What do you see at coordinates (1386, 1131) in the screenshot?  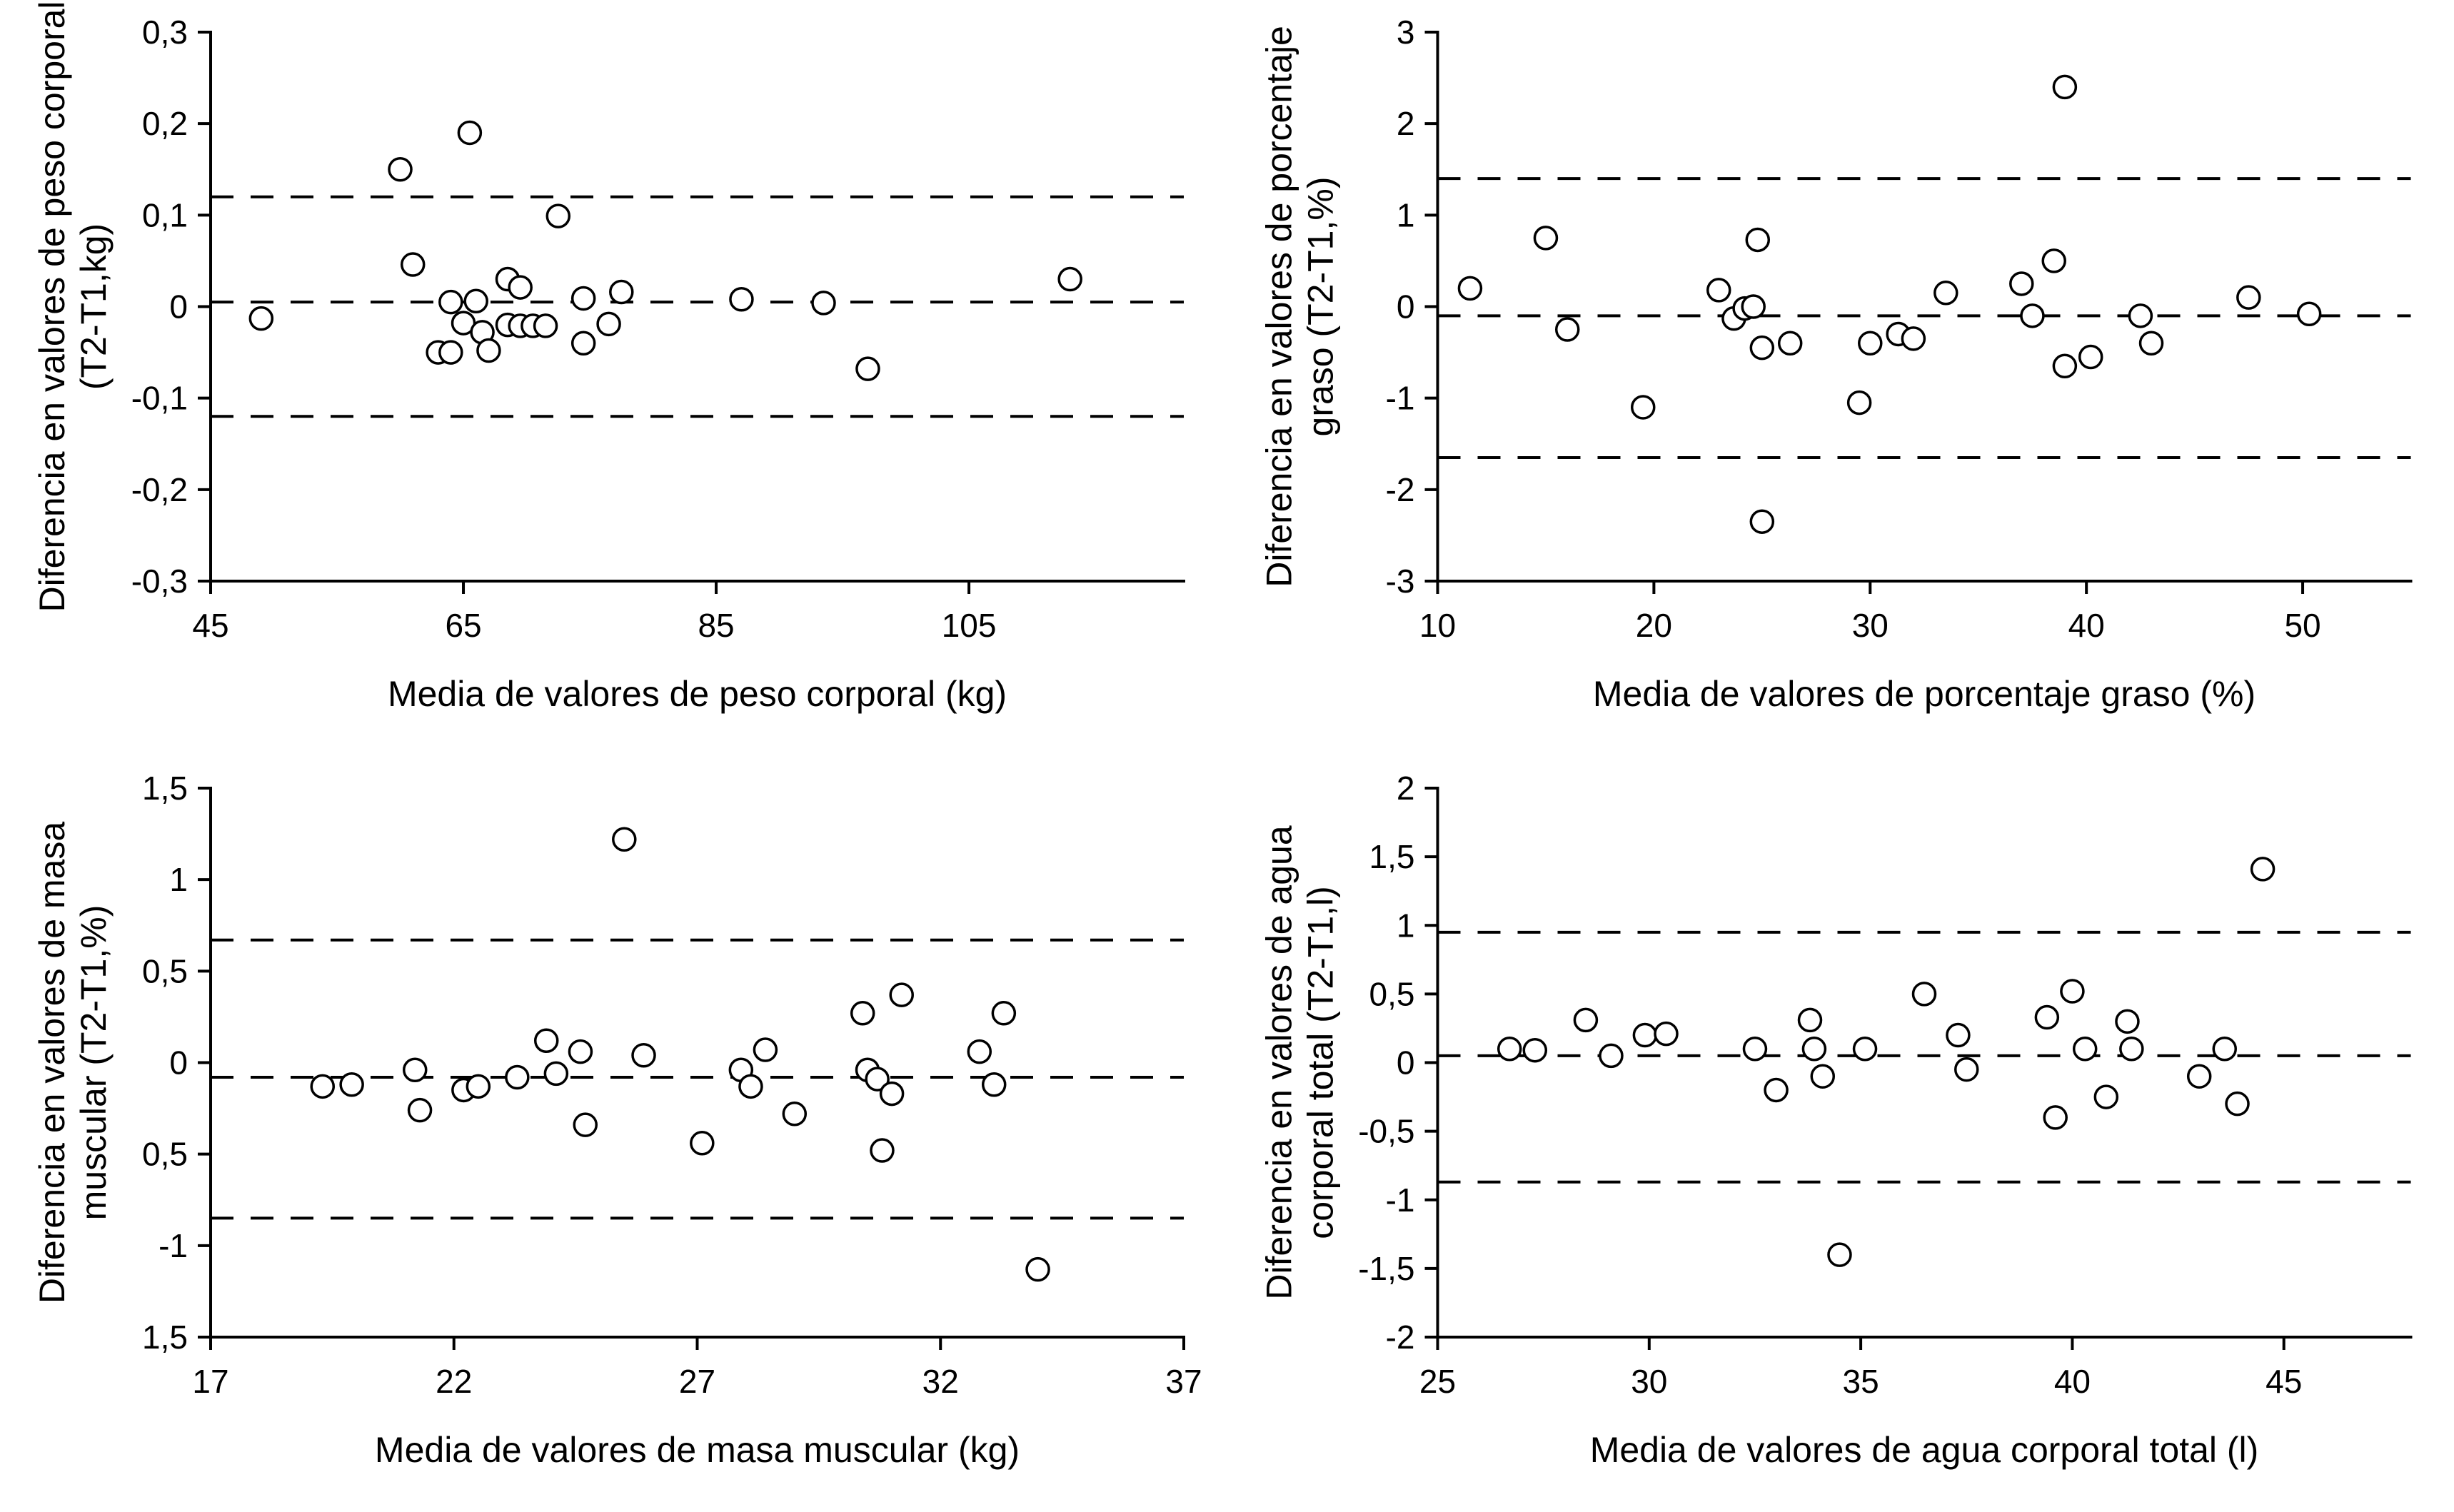 I see `y-tick-label: -0,5` at bounding box center [1386, 1131].